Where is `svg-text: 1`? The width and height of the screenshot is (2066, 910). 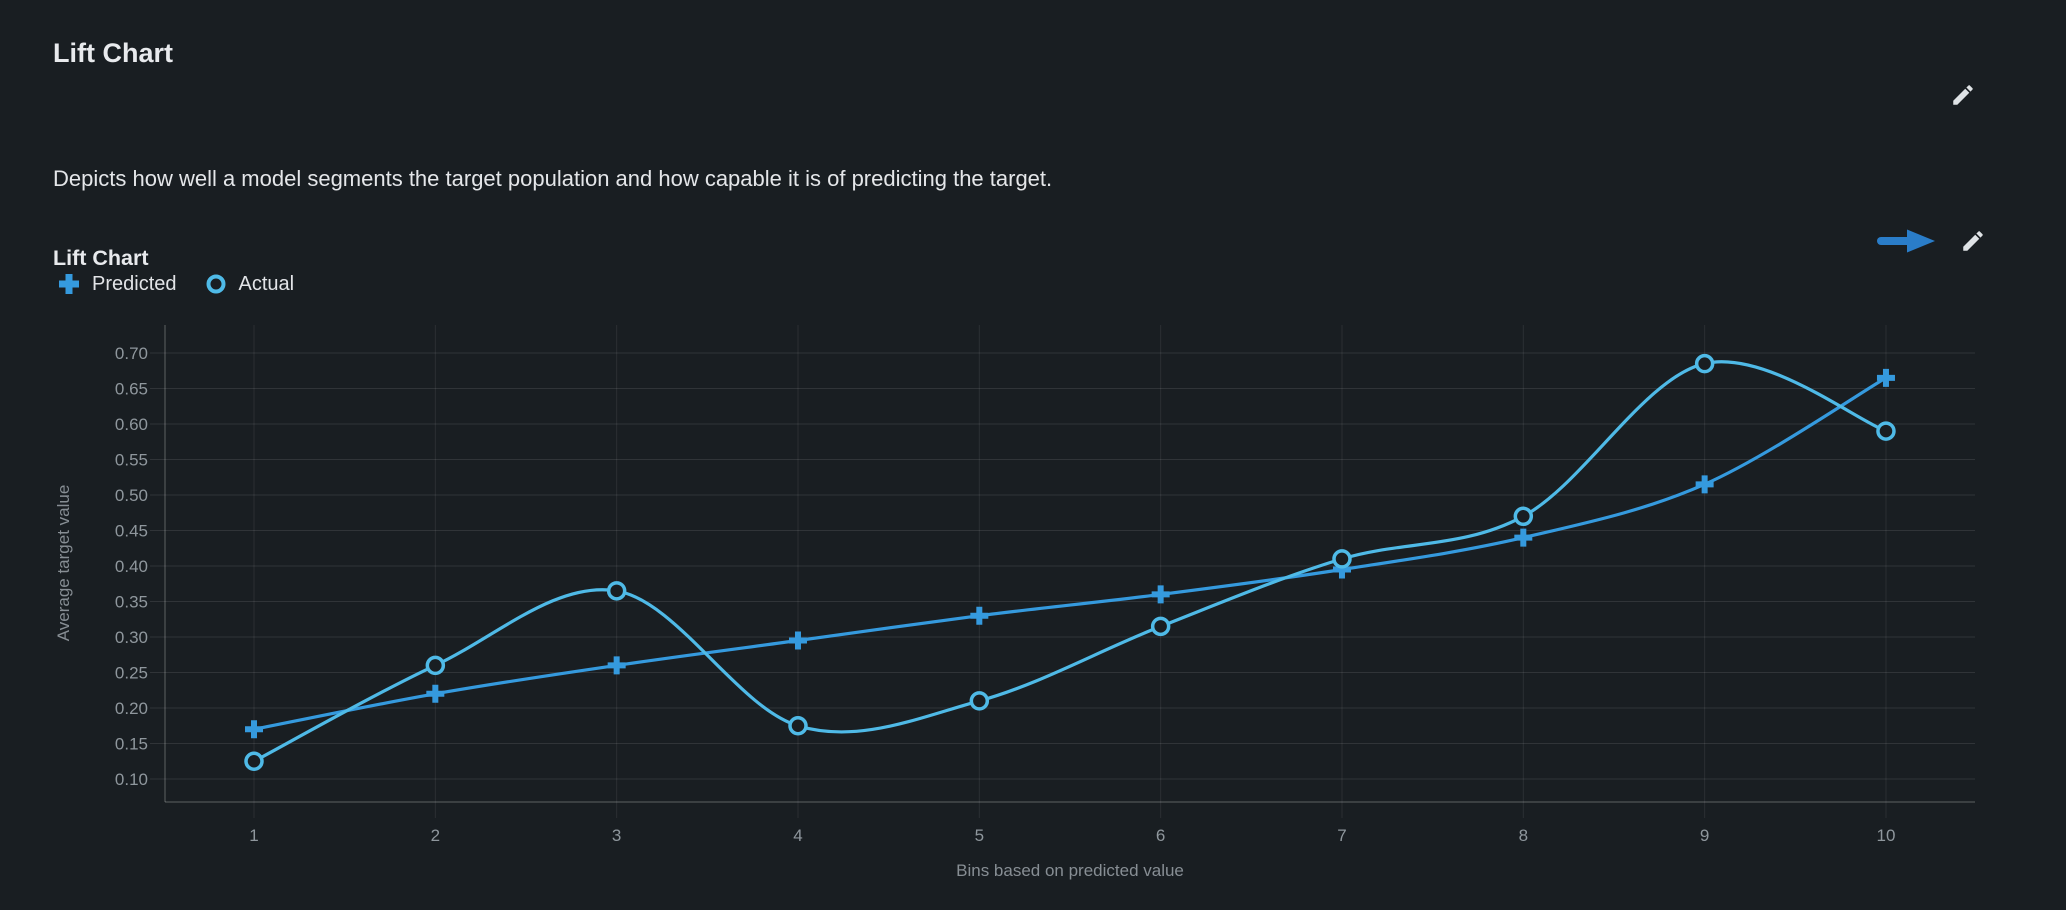 svg-text: 1 is located at coordinates (253, 835).